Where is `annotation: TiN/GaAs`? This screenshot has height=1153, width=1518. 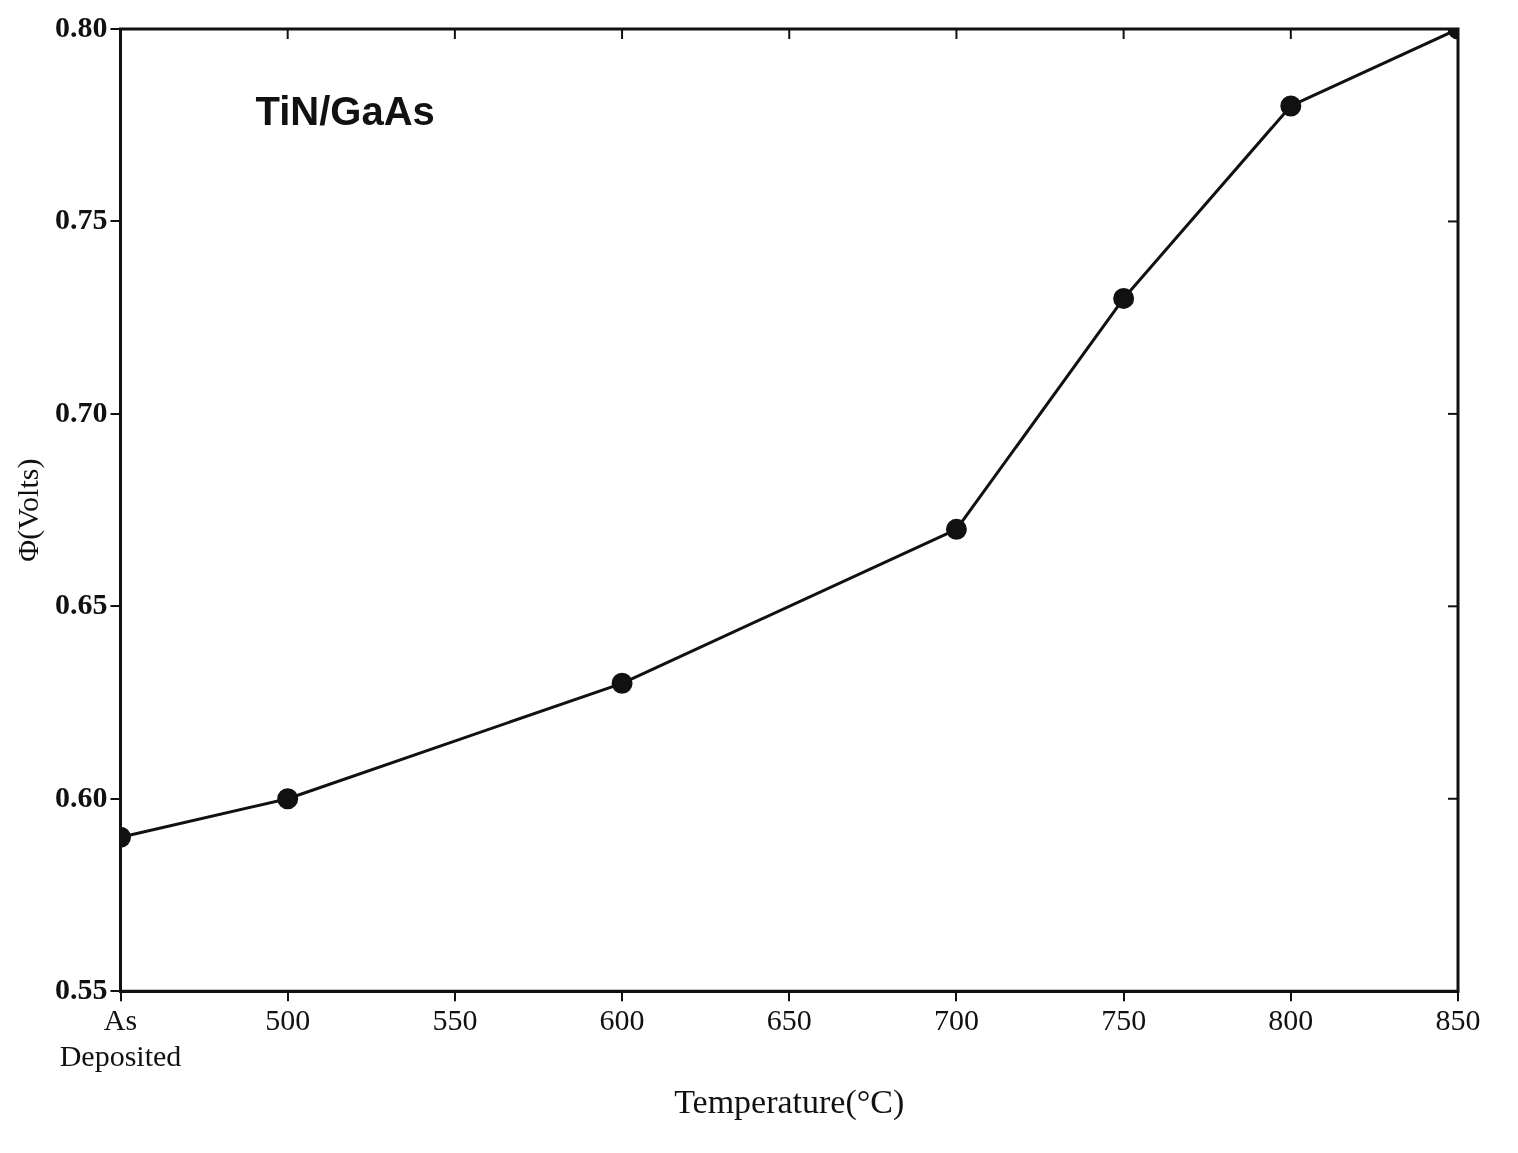
annotation: TiN/GaAs is located at coordinates (345, 111).